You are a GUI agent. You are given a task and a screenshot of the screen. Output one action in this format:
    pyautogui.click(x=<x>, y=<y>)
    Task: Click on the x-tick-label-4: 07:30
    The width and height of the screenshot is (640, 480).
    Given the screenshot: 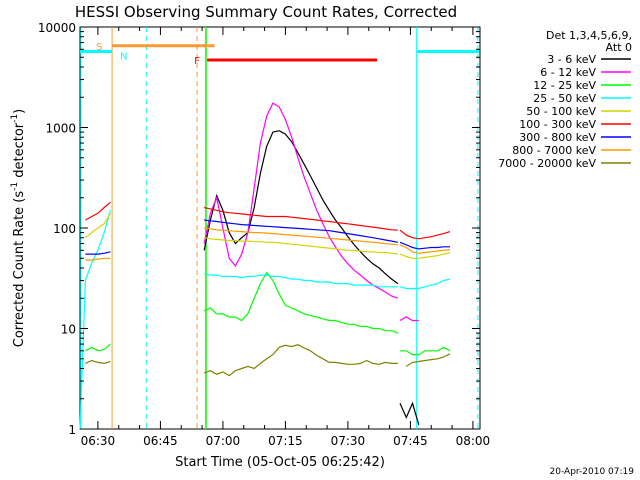 What is the action you would take?
    pyautogui.click(x=348, y=441)
    